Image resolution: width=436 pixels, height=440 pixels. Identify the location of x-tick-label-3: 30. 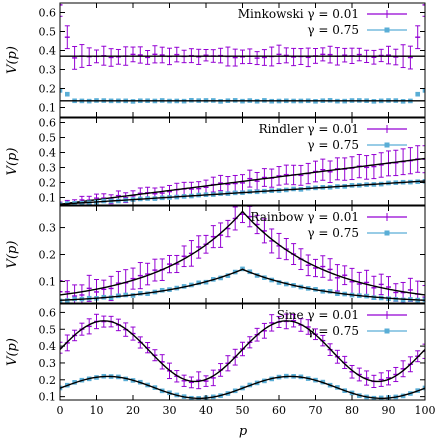
(170, 410).